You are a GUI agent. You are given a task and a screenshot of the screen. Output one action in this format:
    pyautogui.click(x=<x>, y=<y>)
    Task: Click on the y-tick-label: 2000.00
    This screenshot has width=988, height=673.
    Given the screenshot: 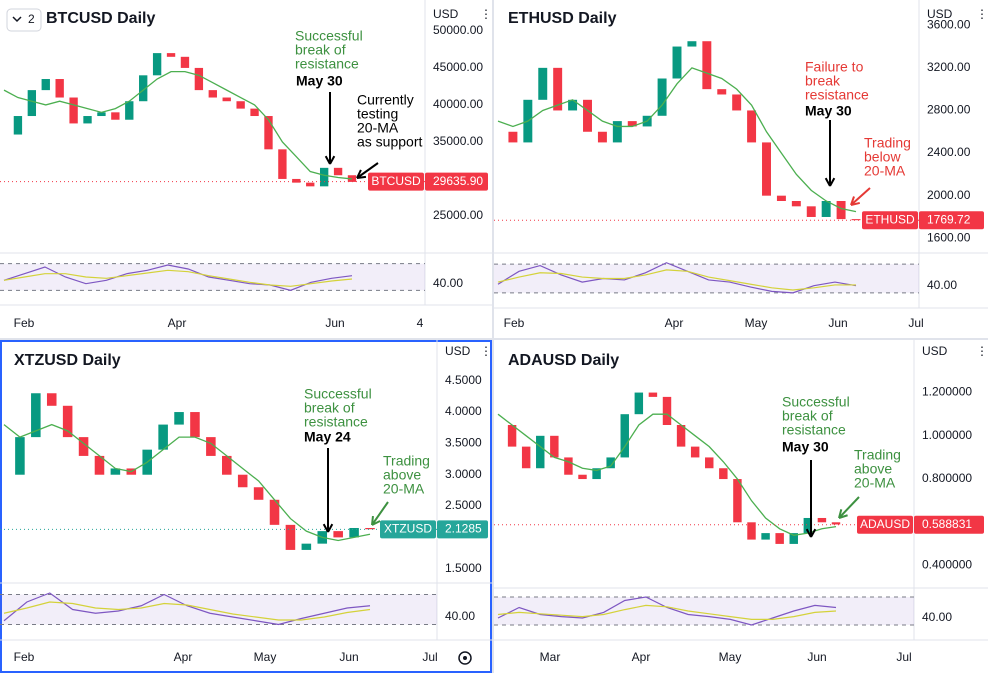 What is the action you would take?
    pyautogui.click(x=949, y=195)
    